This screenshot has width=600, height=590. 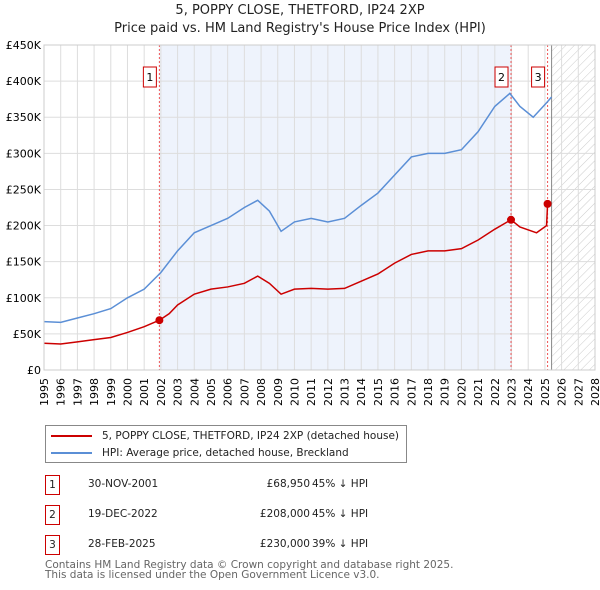 What do you see at coordinates (34, 370) in the screenshot?
I see `y-tick-label: £0` at bounding box center [34, 370].